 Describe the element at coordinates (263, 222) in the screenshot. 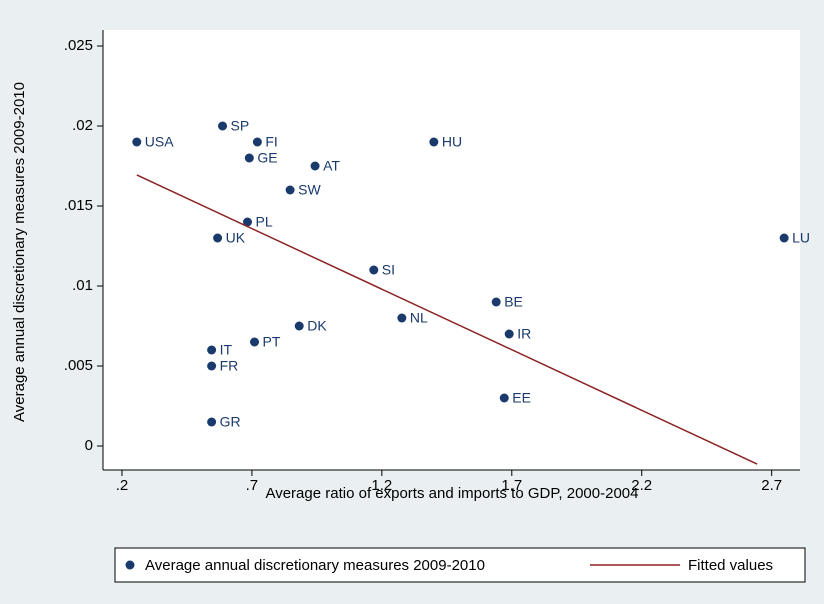

I see `point-label: PL` at that location.